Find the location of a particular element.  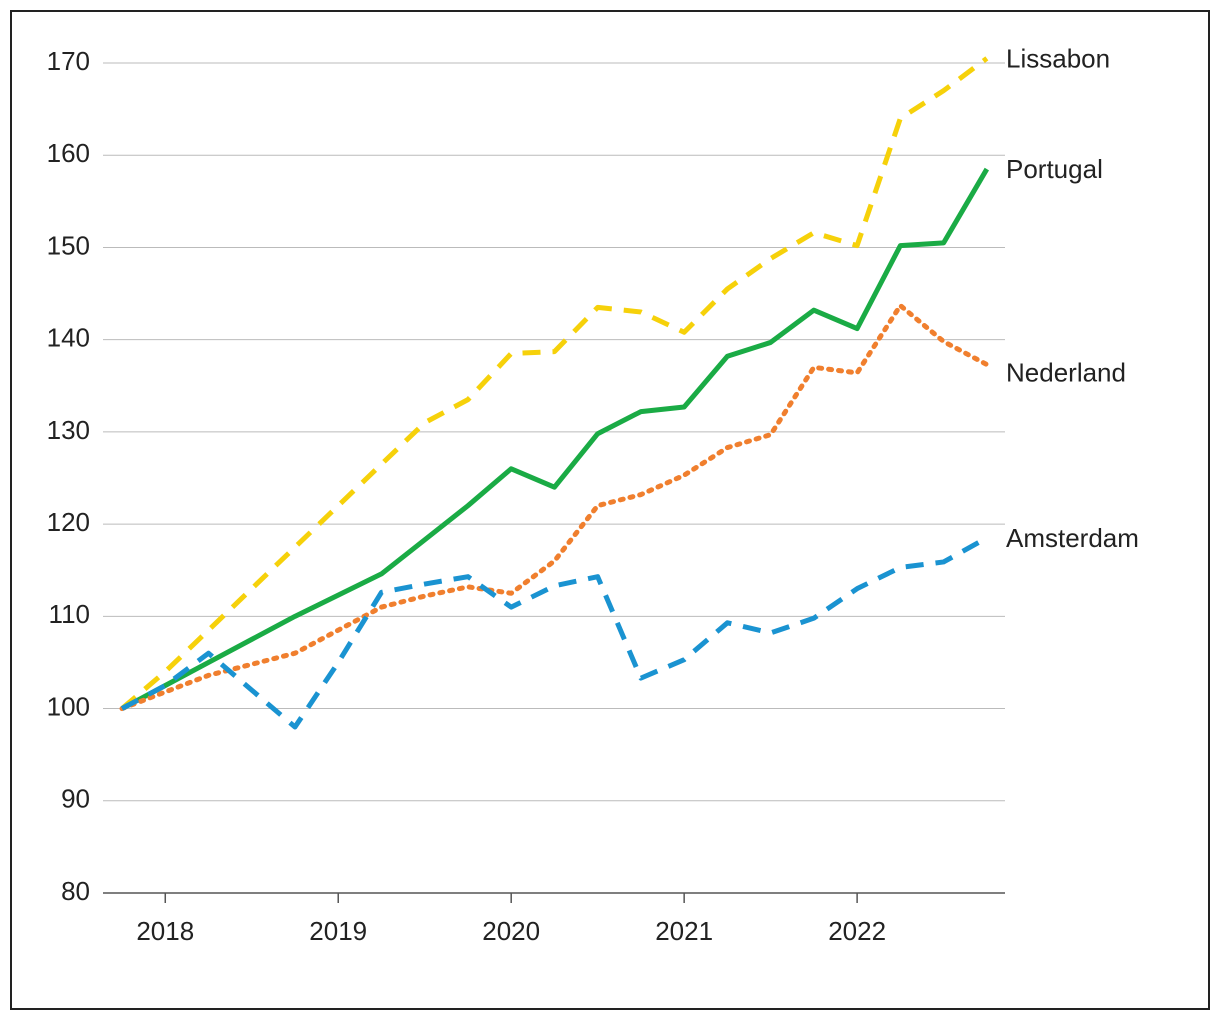

series-label: Portugal is located at coordinates (1054, 169).